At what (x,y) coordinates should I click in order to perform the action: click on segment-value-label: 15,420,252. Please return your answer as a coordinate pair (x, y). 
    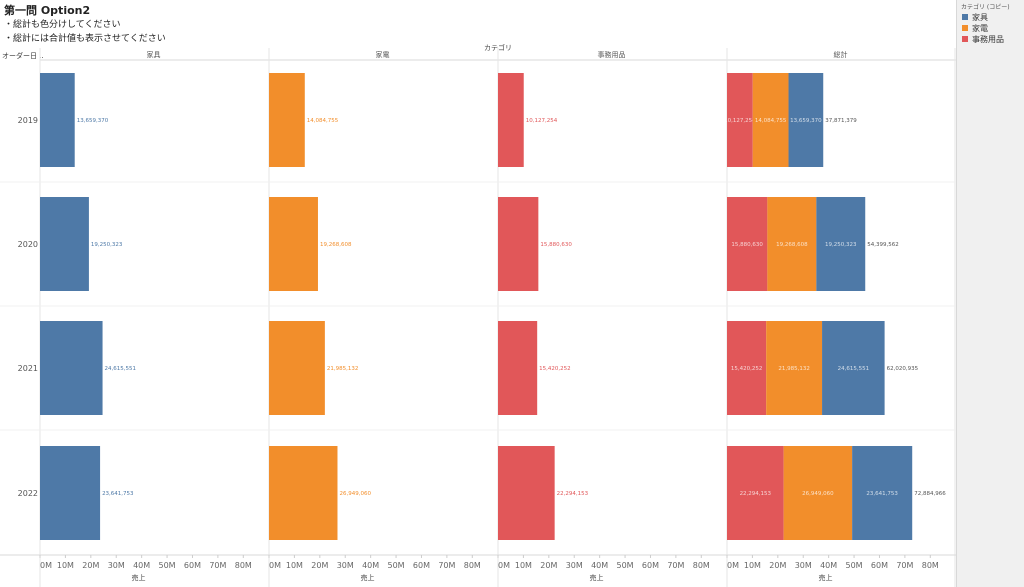
    Looking at the image, I should click on (747, 369).